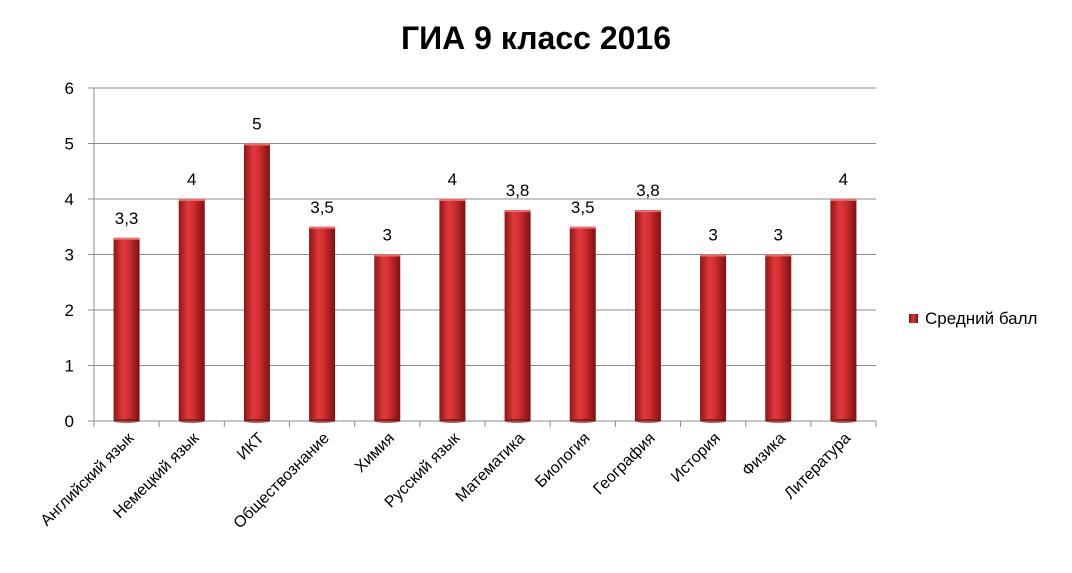  What do you see at coordinates (491, 468) in the screenshot?
I see `x-tick-label: Математика` at bounding box center [491, 468].